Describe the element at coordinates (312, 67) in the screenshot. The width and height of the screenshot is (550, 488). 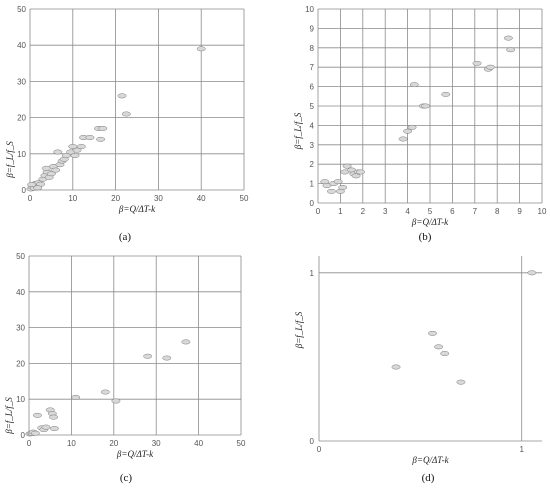
I see `y-tick-label: 7` at that location.